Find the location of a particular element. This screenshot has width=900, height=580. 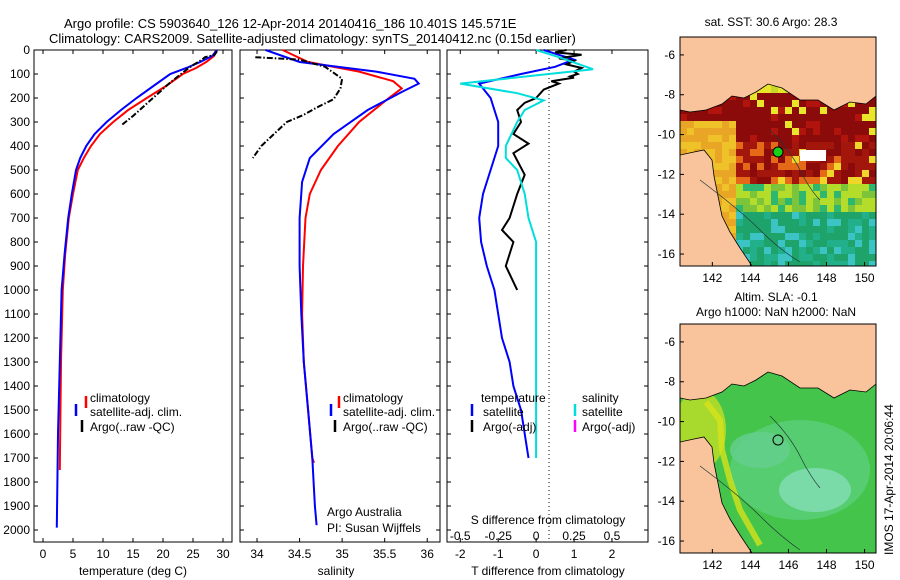

y-tick-label: 300 is located at coordinates (20, 122).